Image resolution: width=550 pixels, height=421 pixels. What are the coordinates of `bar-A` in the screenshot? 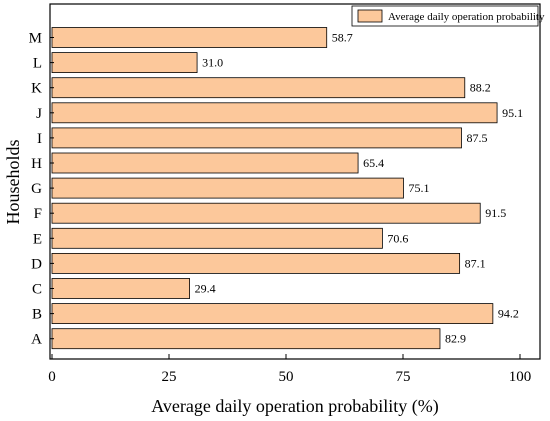 It's located at (246, 339).